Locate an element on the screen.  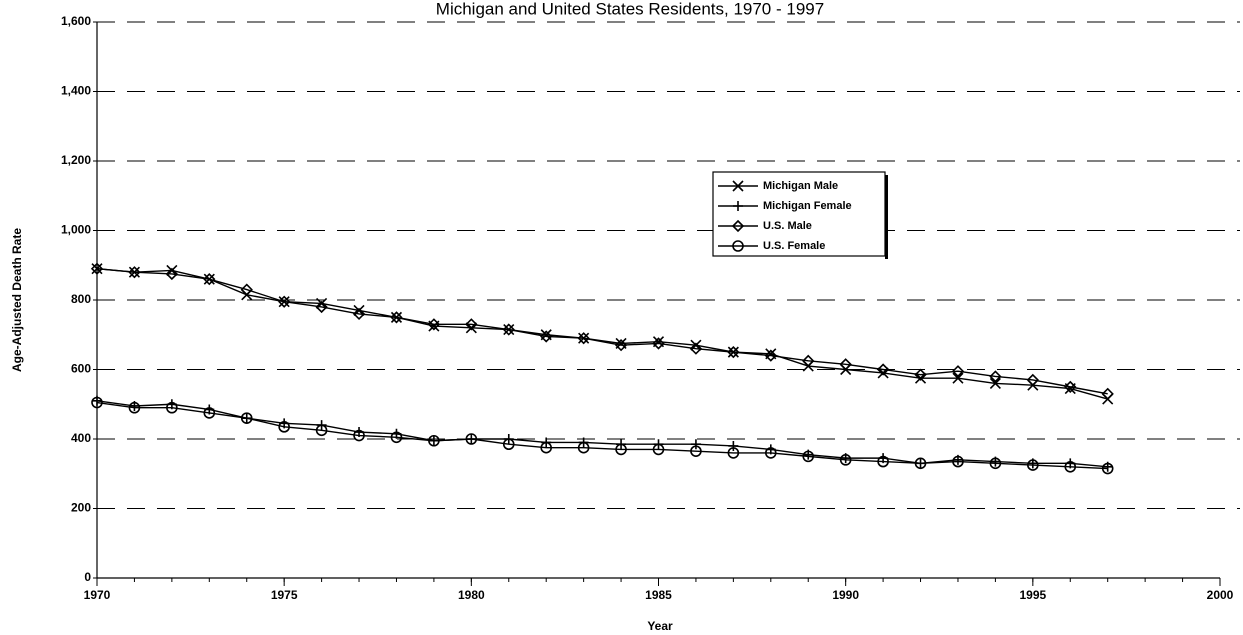
y-tick-label: 1,000 is located at coordinates (76, 230).